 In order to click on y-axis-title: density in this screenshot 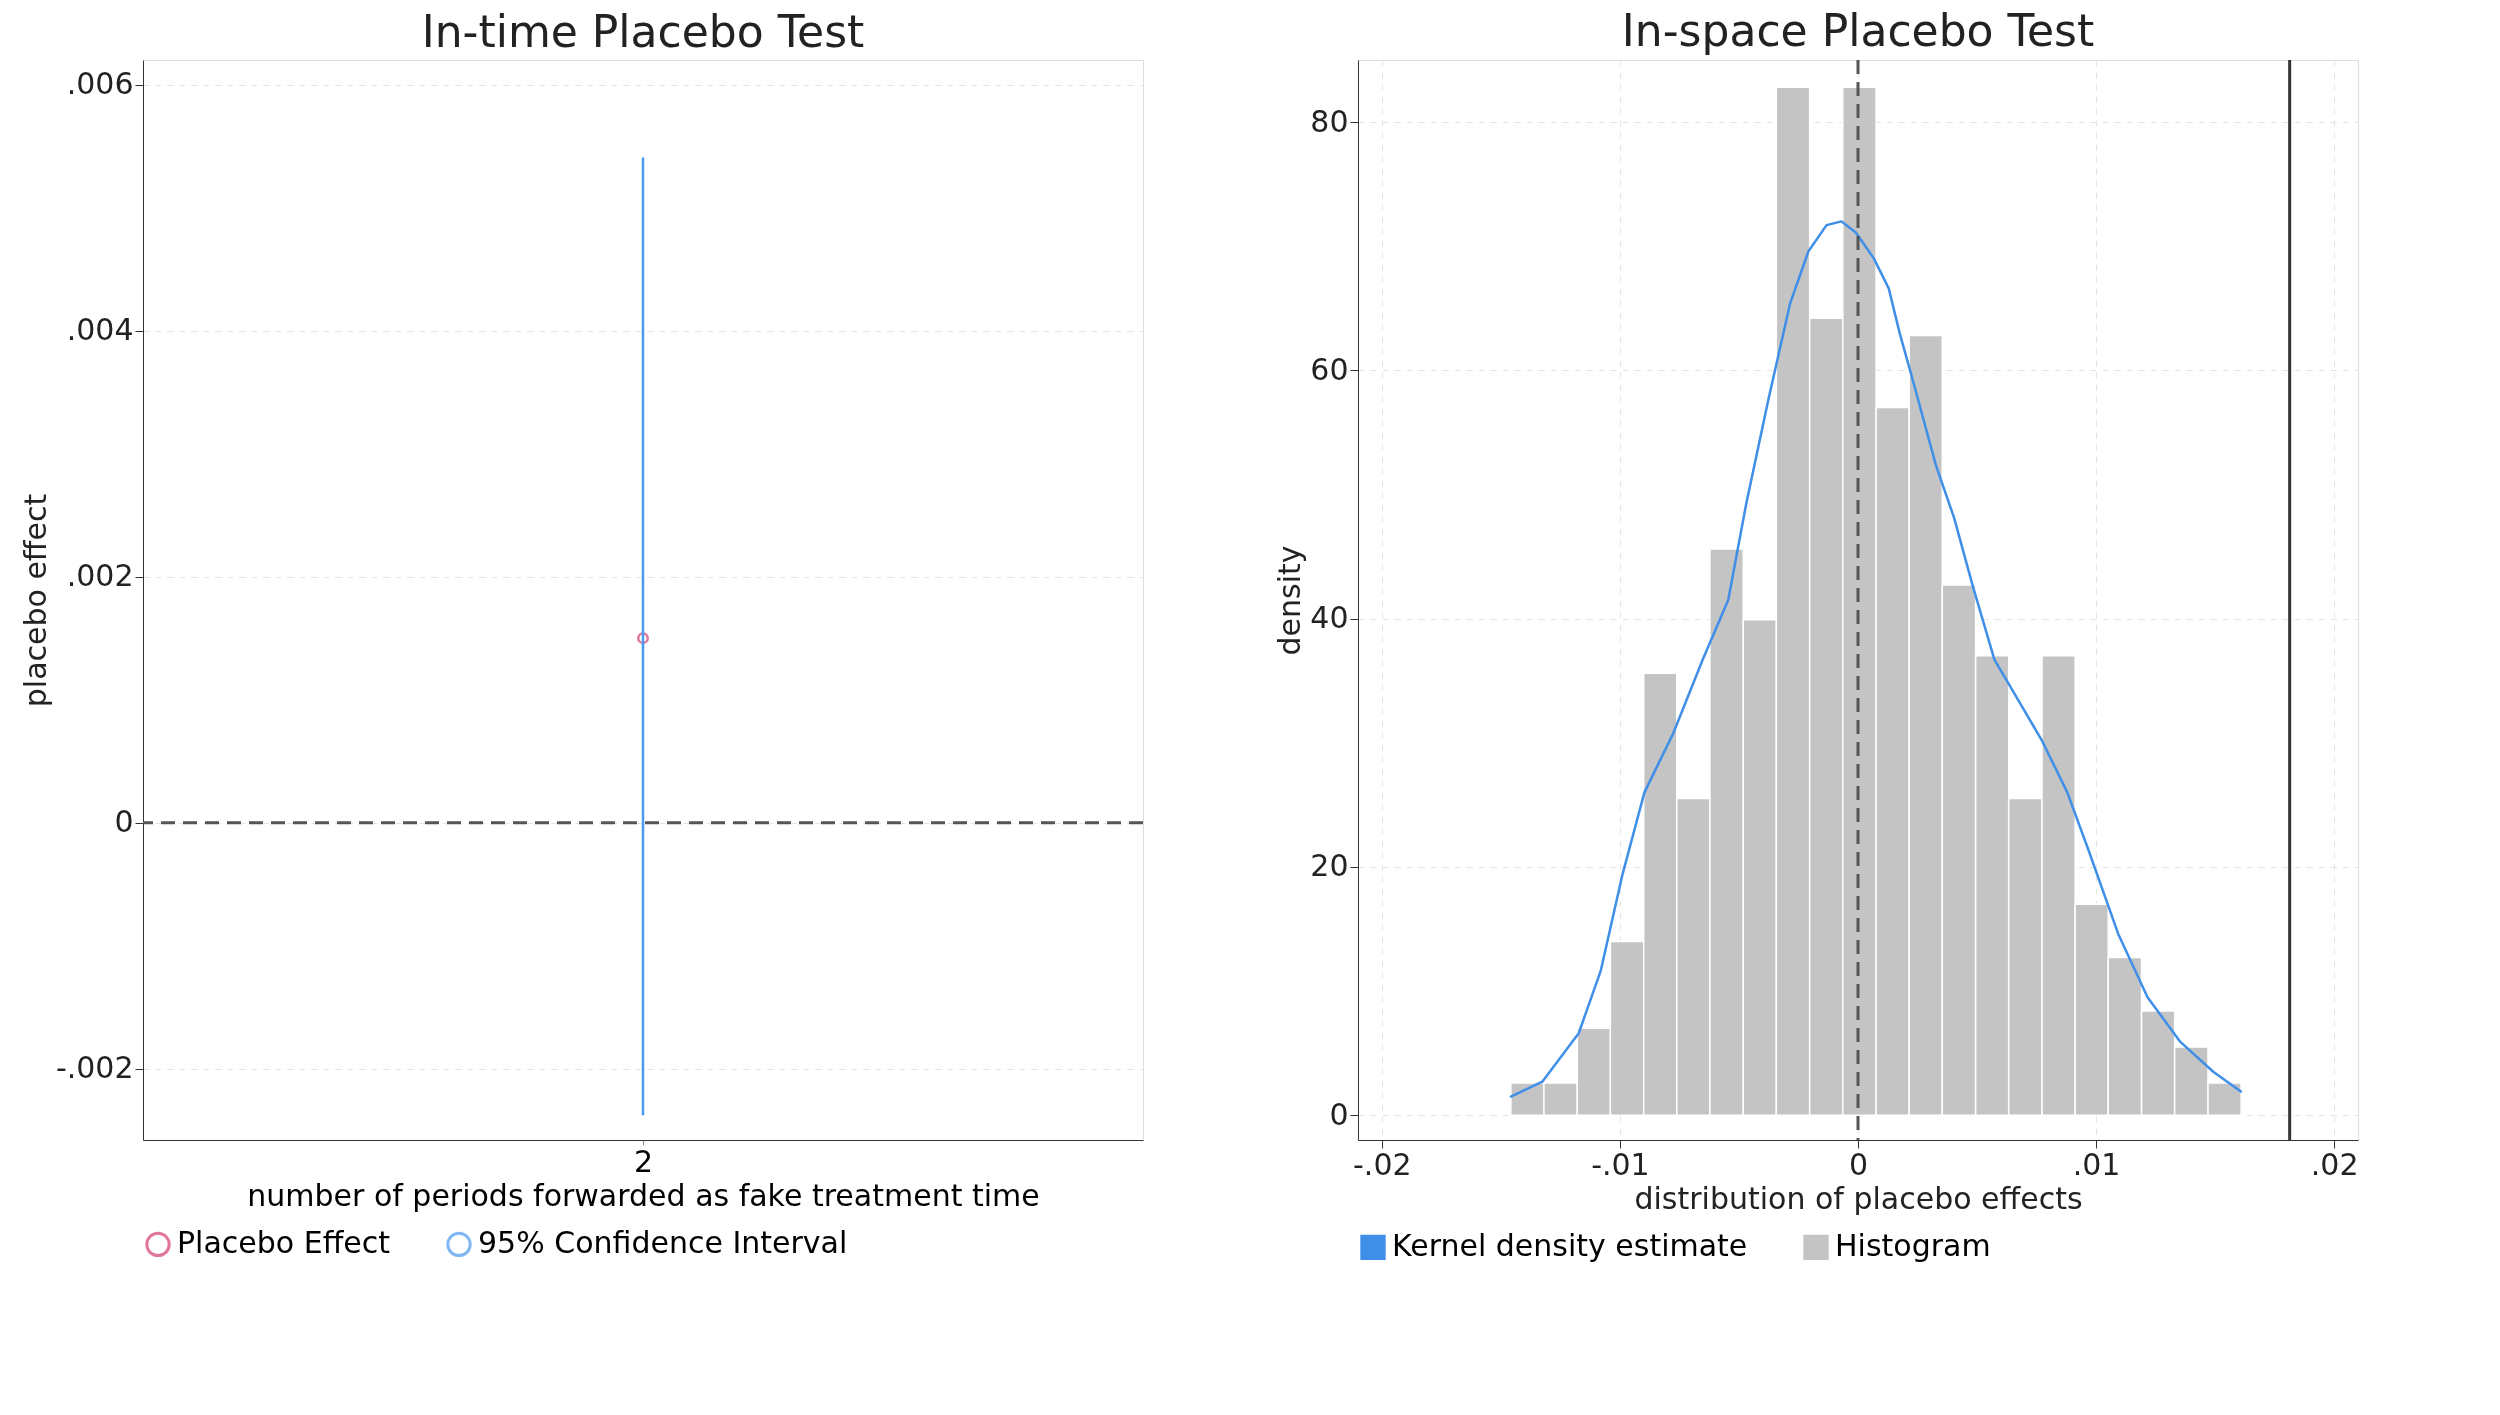, I will do `click(1290, 600)`.